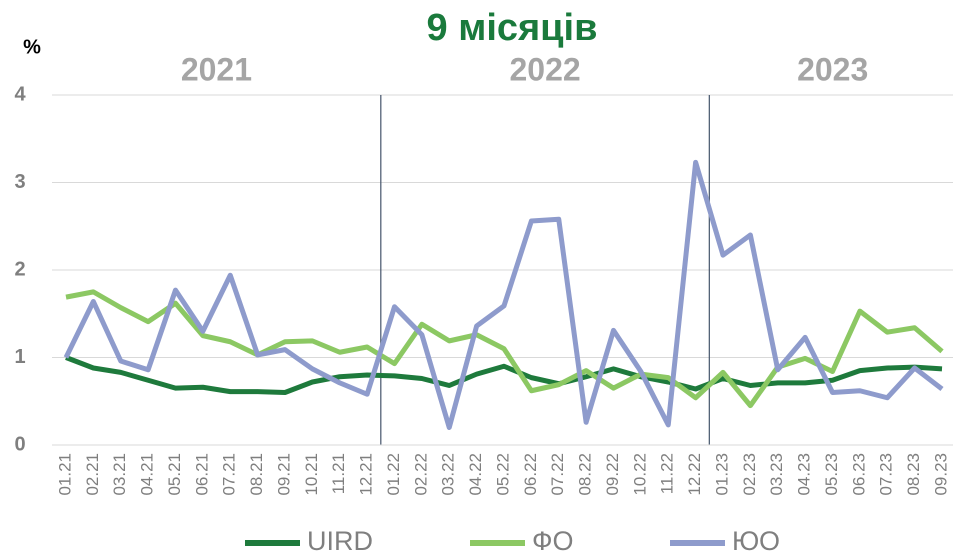 This screenshot has width=953, height=558. I want to click on period-label: 2022, so click(544, 69).